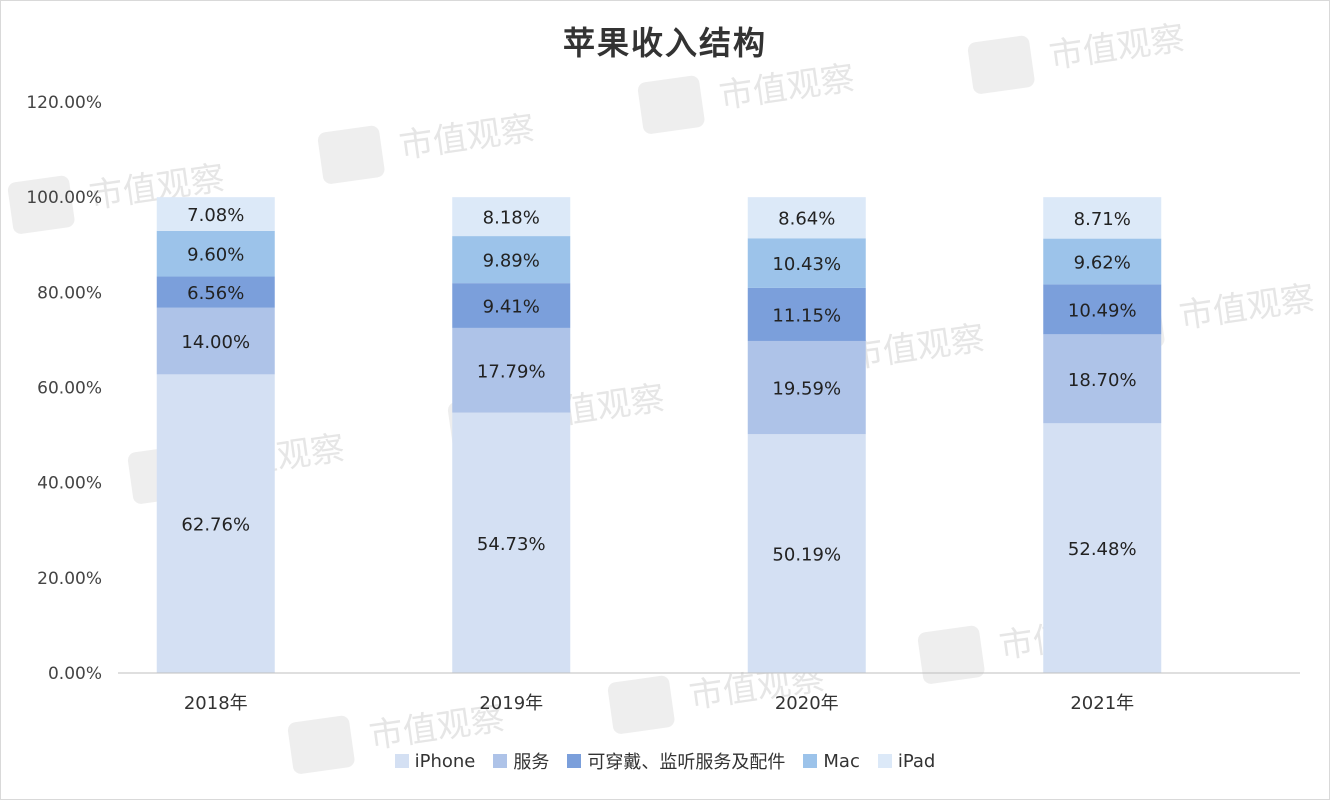 The height and width of the screenshot is (800, 1330). What do you see at coordinates (69, 484) in the screenshot?
I see `y-tick-label: 40.00%` at bounding box center [69, 484].